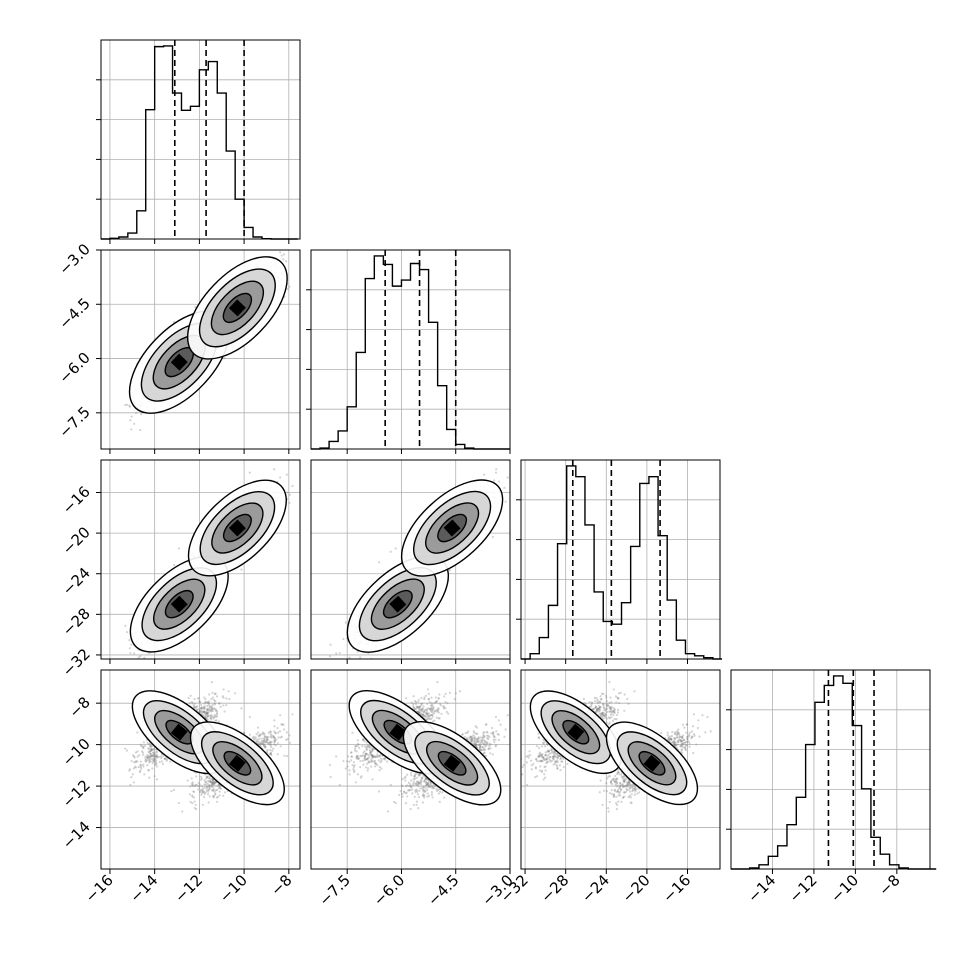 The image size is (970, 970). I want to click on histogram-p3, so click(834, 772).